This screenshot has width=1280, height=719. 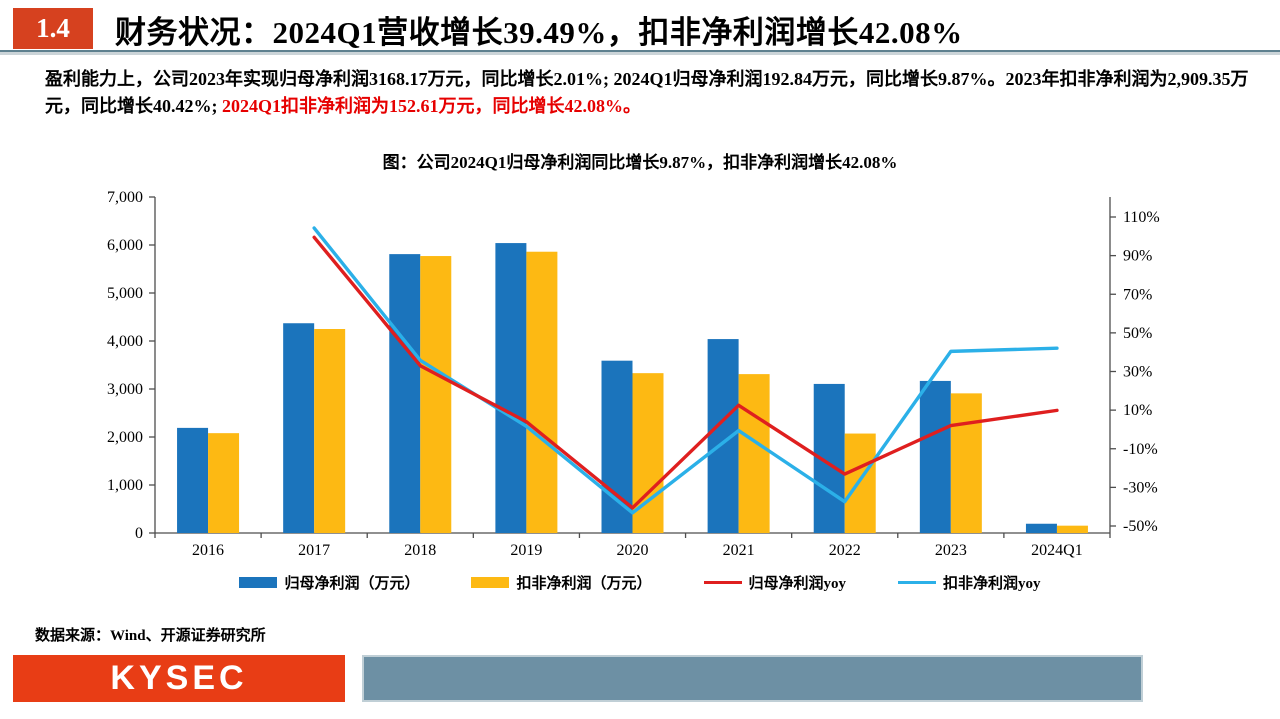 I want to click on chart-legend: 归母净利润（万元） 扣非净利润（万元） 归母净利润yoy 扣非净利润yoy, so click(x=640, y=582).